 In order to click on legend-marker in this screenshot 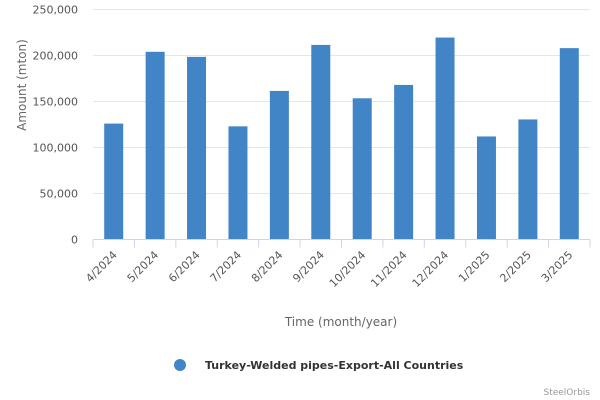, I will do `click(180, 365)`.